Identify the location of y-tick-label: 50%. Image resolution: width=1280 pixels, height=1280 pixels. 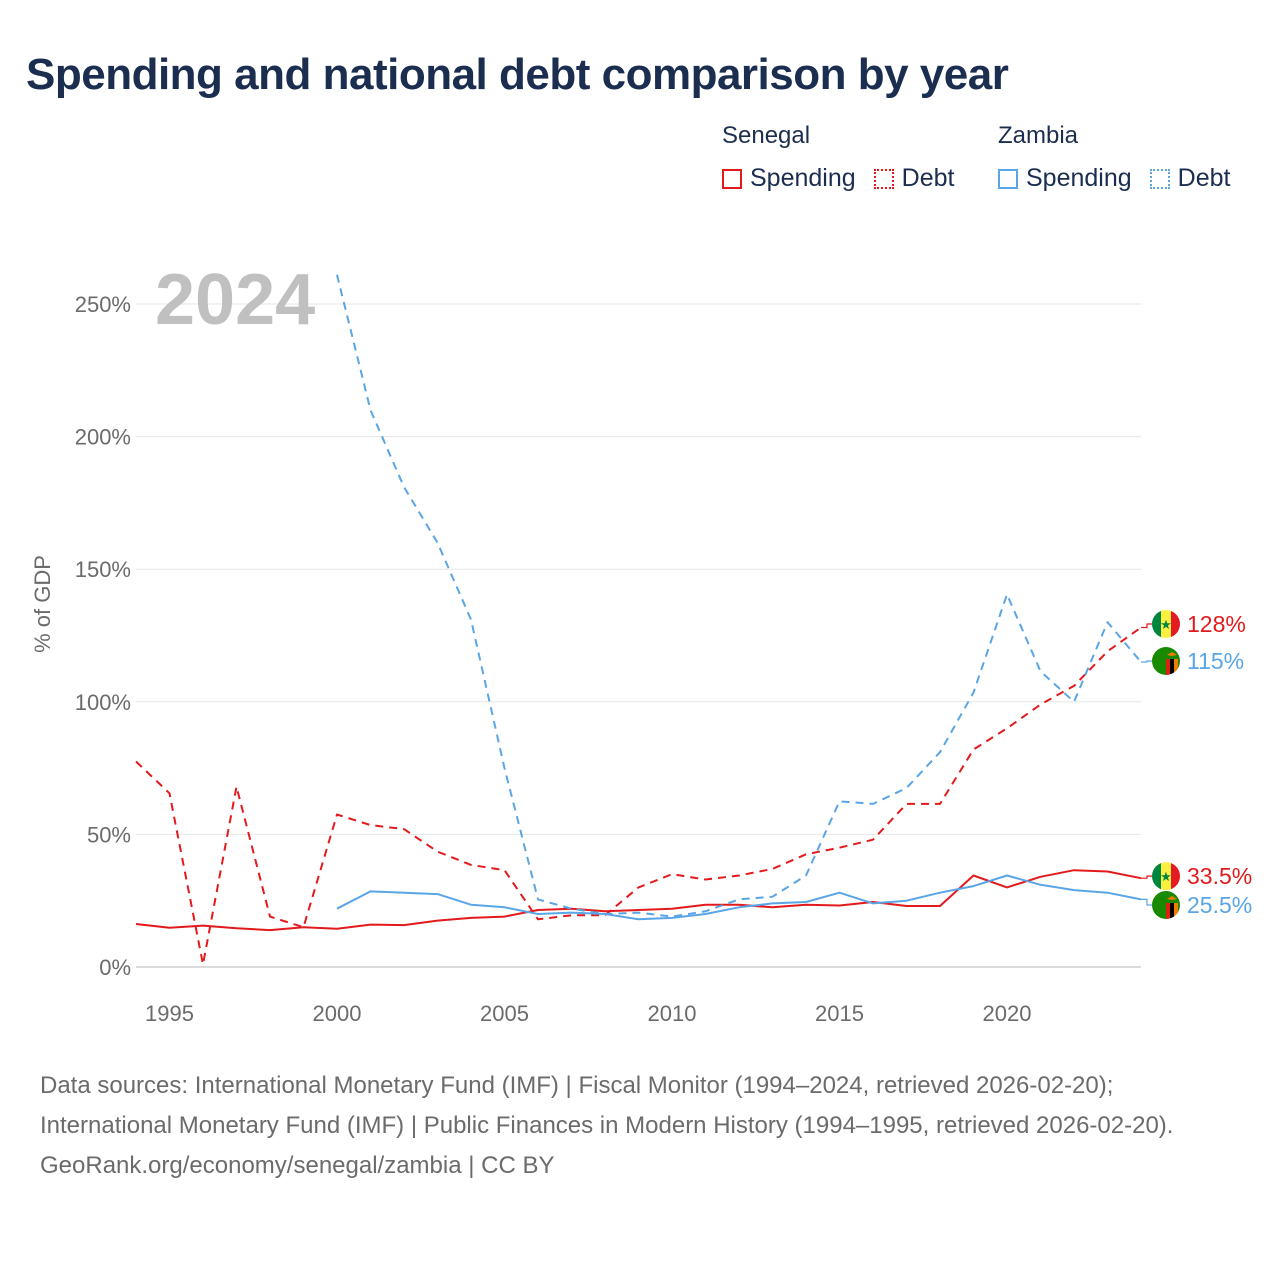
(109, 834).